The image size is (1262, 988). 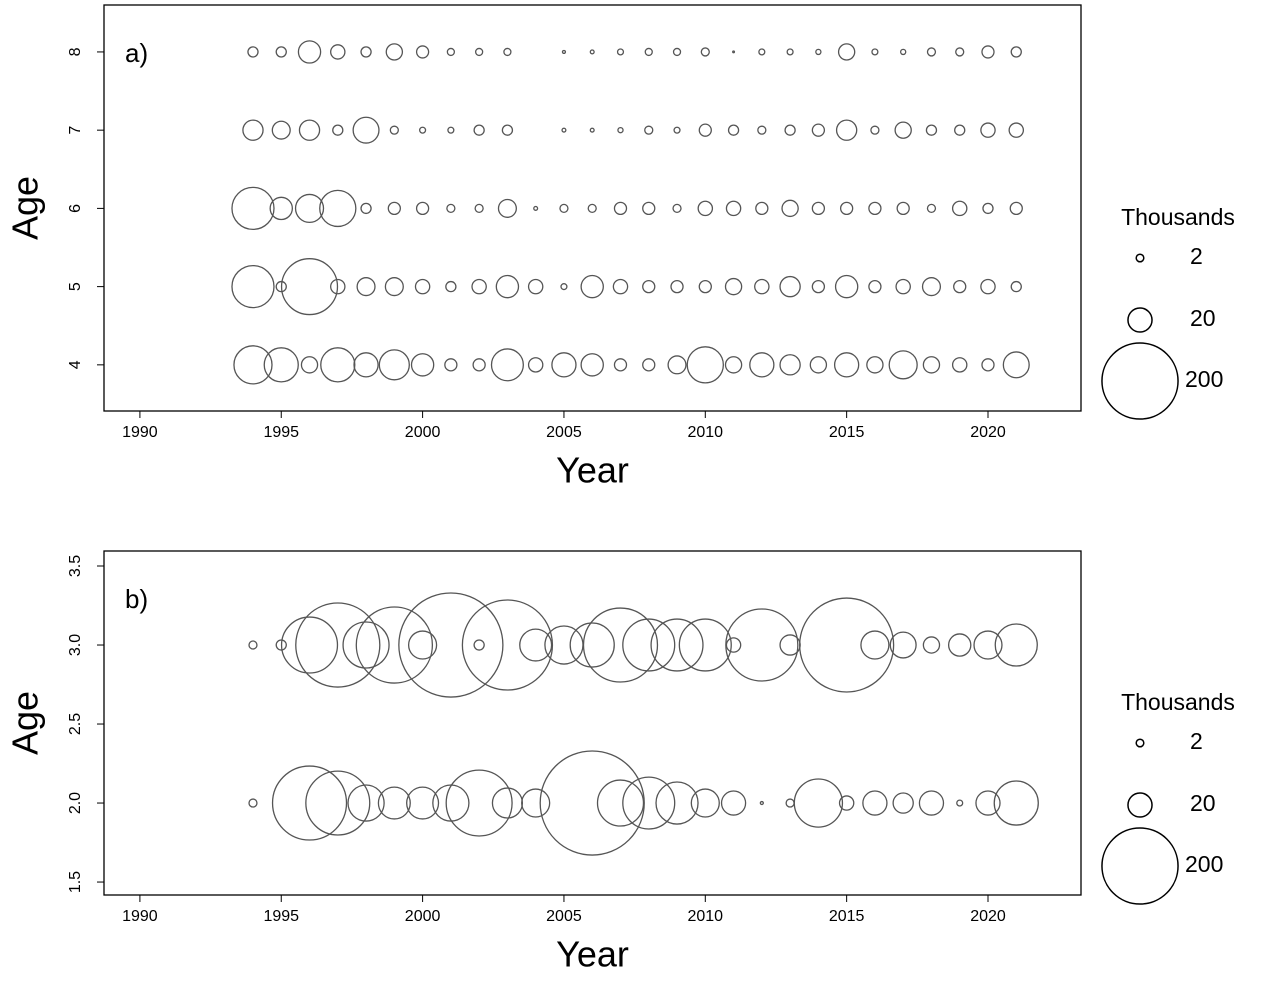 I want to click on y-tick-label: 4, so click(x=75, y=364).